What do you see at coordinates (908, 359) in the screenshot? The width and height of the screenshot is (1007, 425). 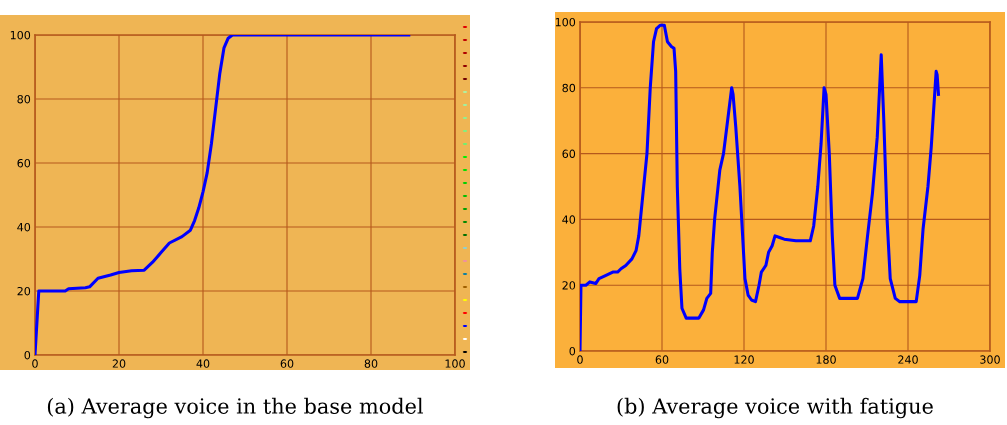 I see `x-tick-label: 240` at bounding box center [908, 359].